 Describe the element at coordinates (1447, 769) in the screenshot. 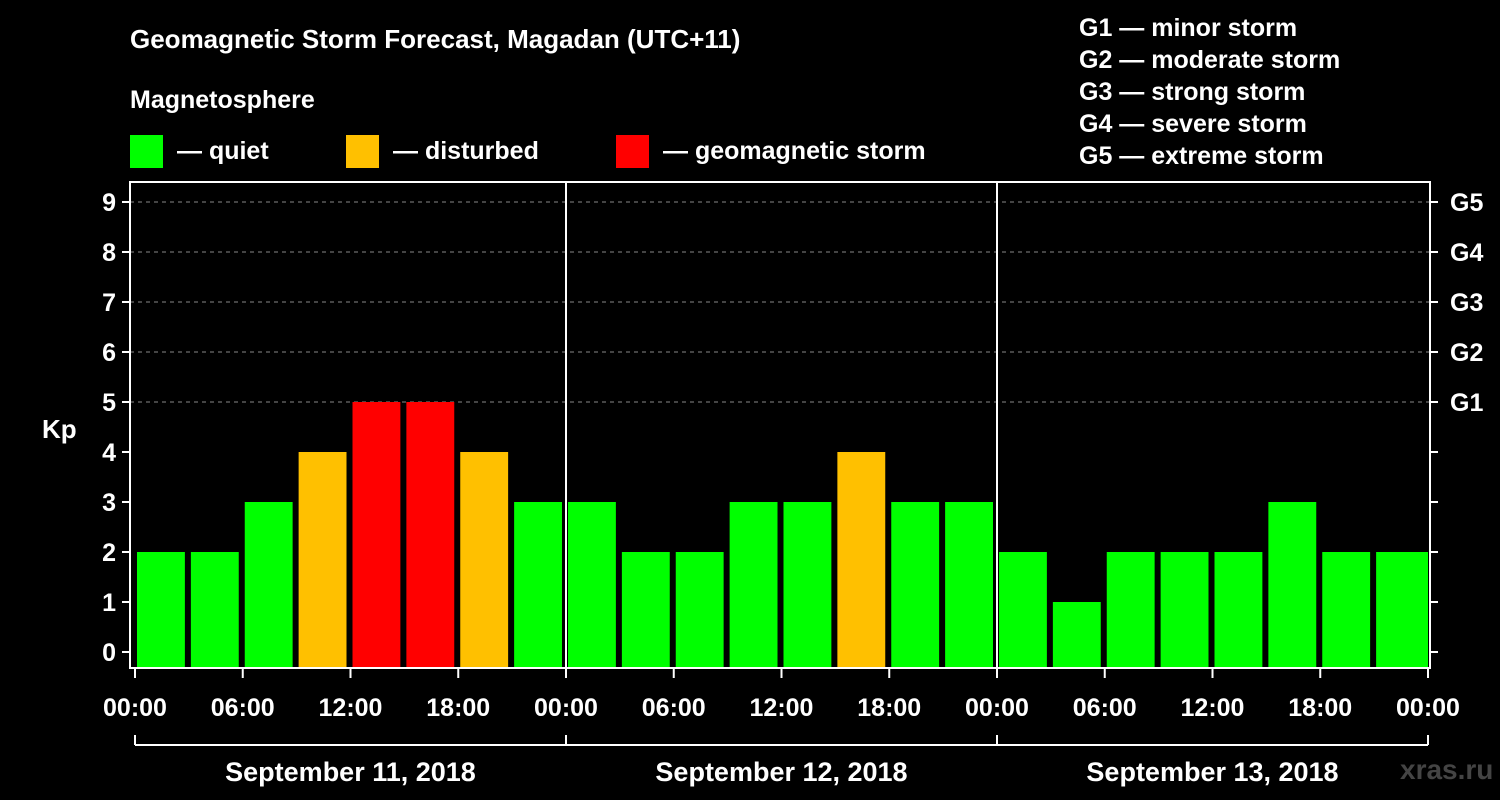

I see `watermark: xras.ru` at that location.